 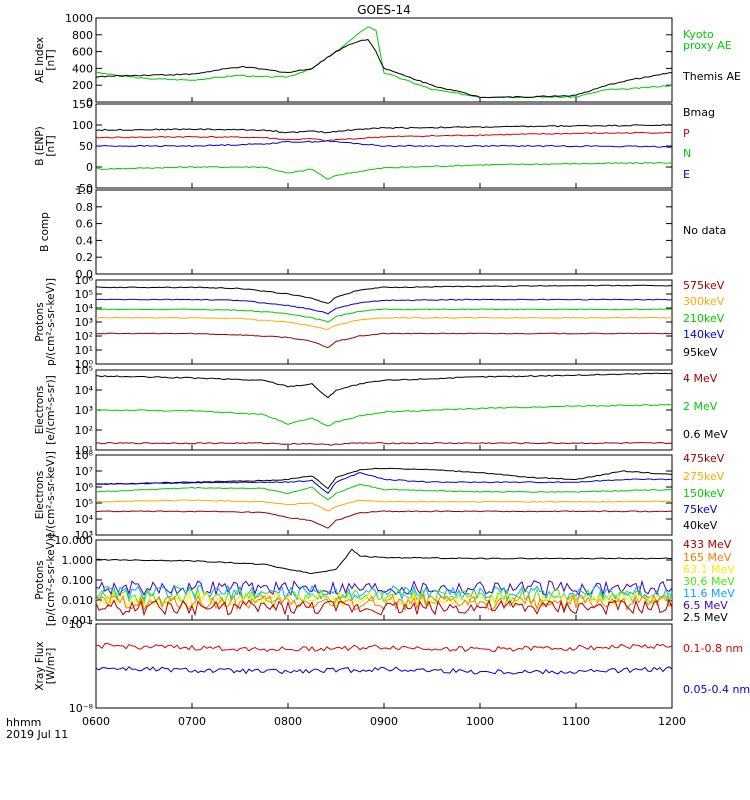 I want to click on series-line-300kev, so click(x=383, y=323).